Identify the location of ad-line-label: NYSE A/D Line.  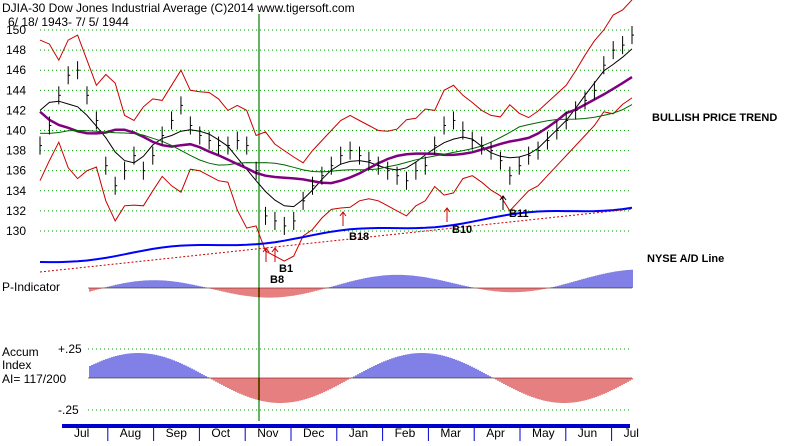
(685, 259).